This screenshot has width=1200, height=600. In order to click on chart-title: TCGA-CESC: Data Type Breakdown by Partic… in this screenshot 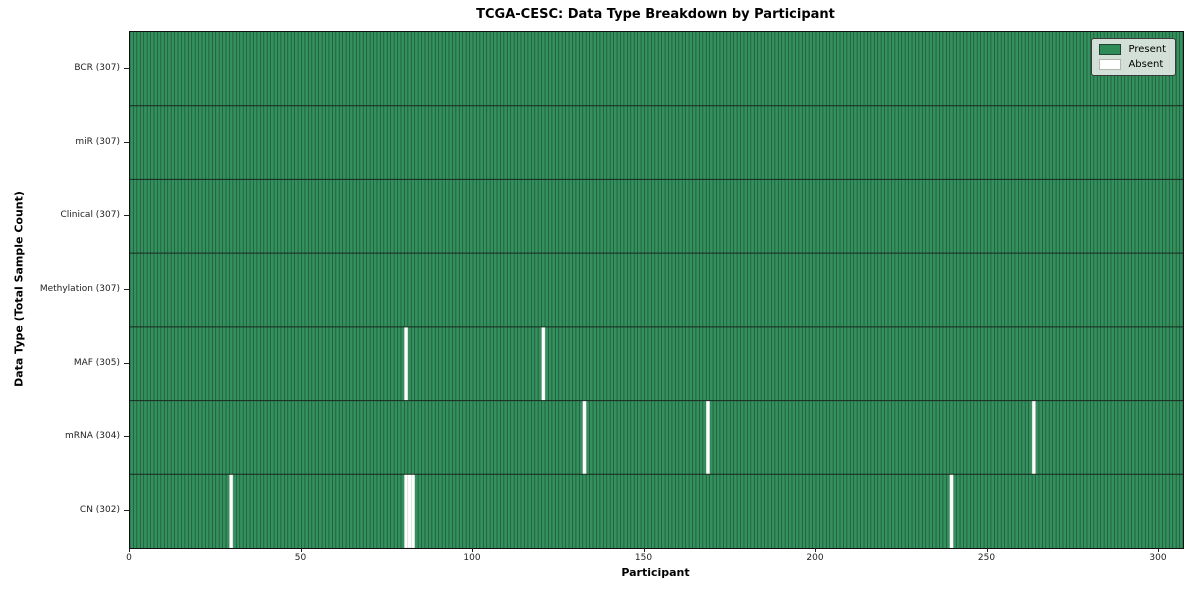, I will do `click(655, 14)`.